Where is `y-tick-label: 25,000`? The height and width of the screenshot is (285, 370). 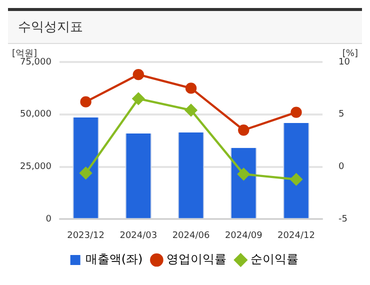 y-tick-label: 25,000 is located at coordinates (36, 167).